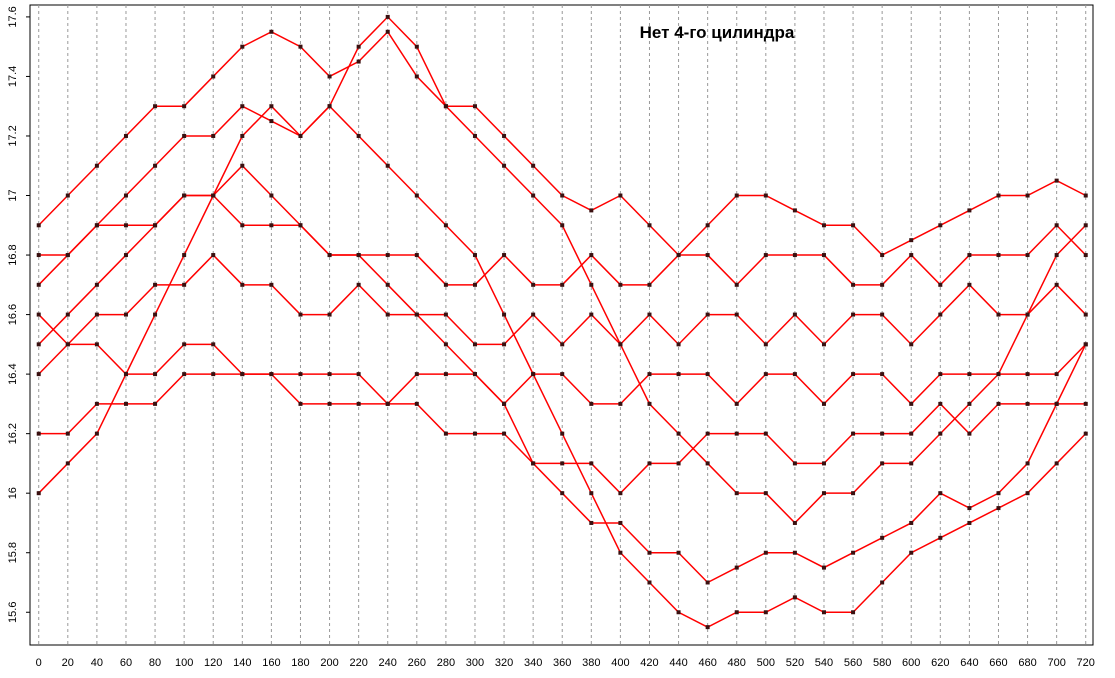 This screenshot has width=1115, height=678. What do you see at coordinates (649, 663) in the screenshot?
I see `x-tick-label: 420` at bounding box center [649, 663].